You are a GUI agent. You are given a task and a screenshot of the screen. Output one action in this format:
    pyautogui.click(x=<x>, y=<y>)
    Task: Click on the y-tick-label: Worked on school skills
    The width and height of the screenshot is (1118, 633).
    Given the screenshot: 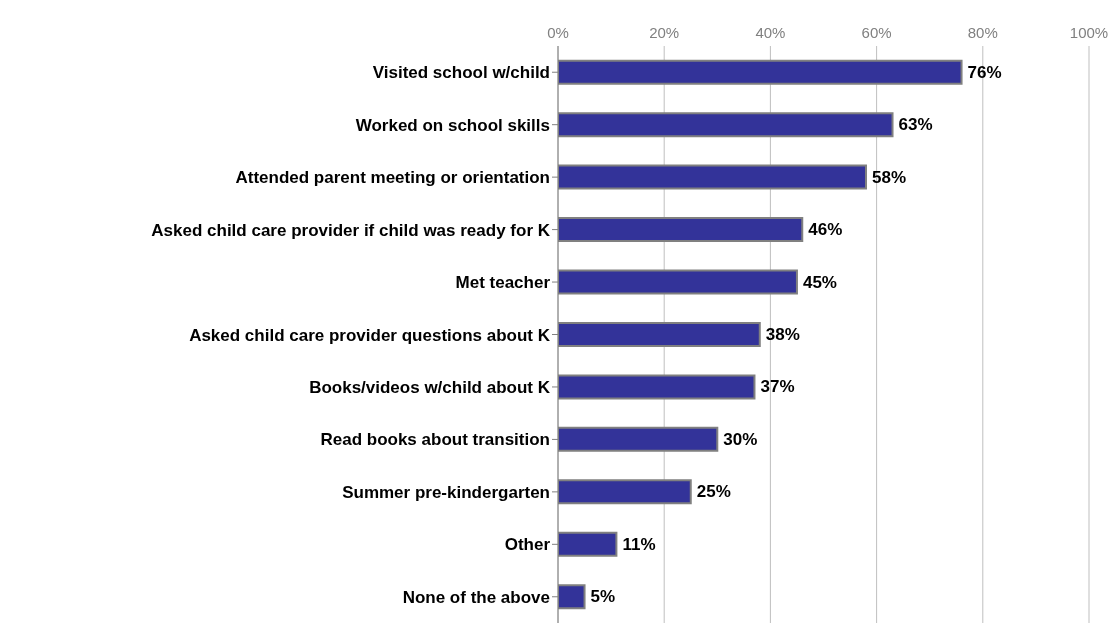 What is the action you would take?
    pyautogui.click(x=452, y=125)
    